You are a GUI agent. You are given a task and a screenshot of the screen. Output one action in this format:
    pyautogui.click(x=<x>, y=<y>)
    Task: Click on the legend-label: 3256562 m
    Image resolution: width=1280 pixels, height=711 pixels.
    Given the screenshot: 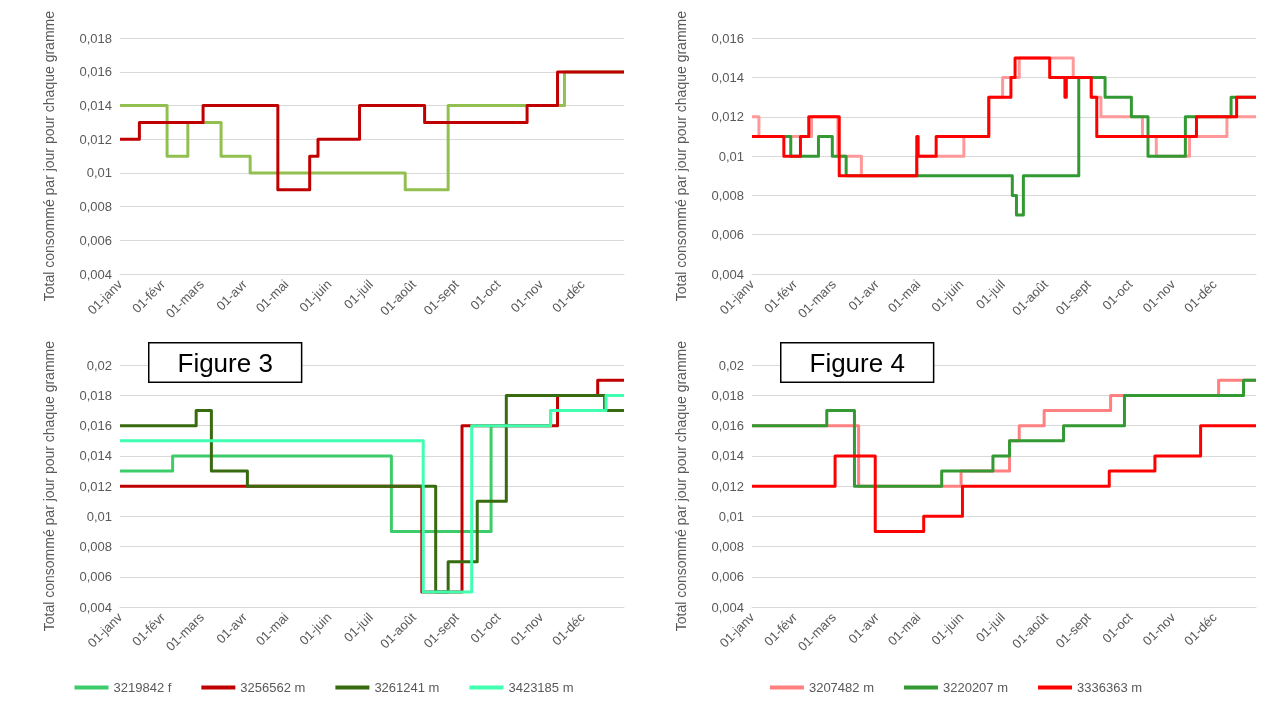 What is the action you would take?
    pyautogui.click(x=273, y=687)
    